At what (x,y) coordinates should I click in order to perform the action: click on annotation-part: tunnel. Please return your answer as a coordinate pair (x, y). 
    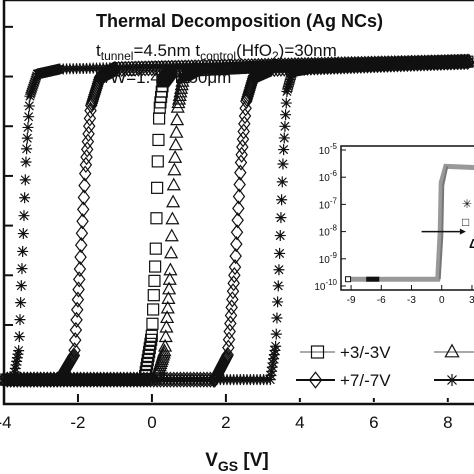
    Looking at the image, I should click on (117, 56).